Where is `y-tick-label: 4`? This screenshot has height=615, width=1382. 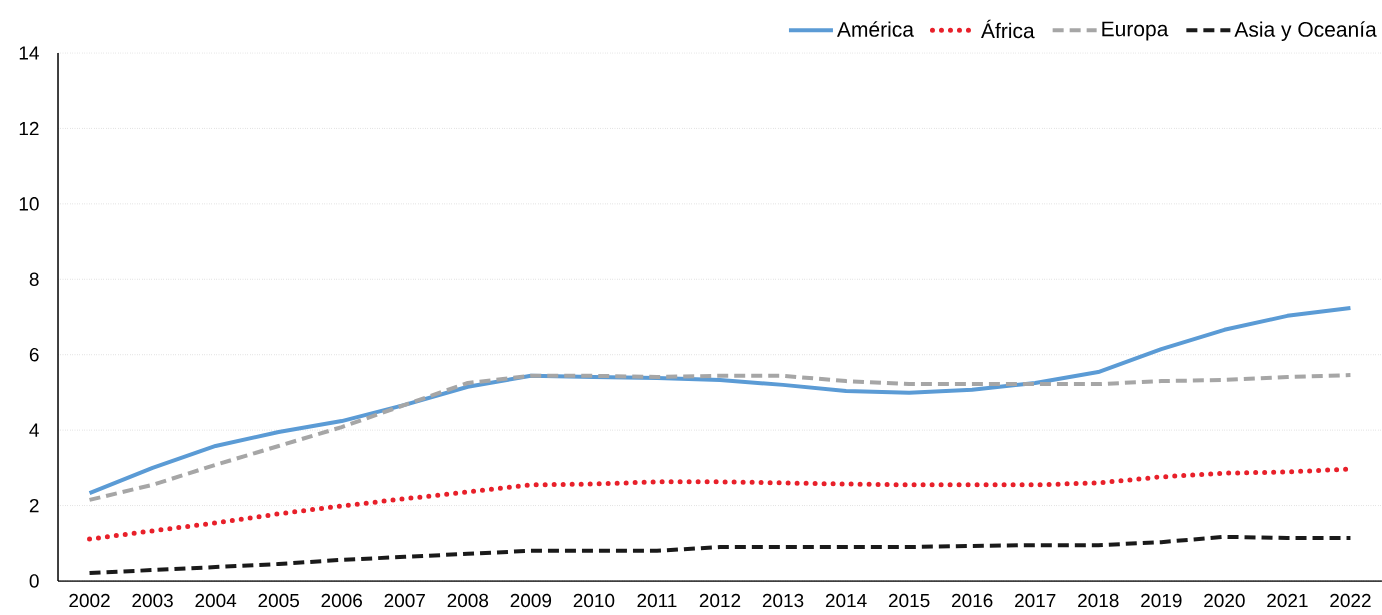
y-tick-label: 4 is located at coordinates (34, 430).